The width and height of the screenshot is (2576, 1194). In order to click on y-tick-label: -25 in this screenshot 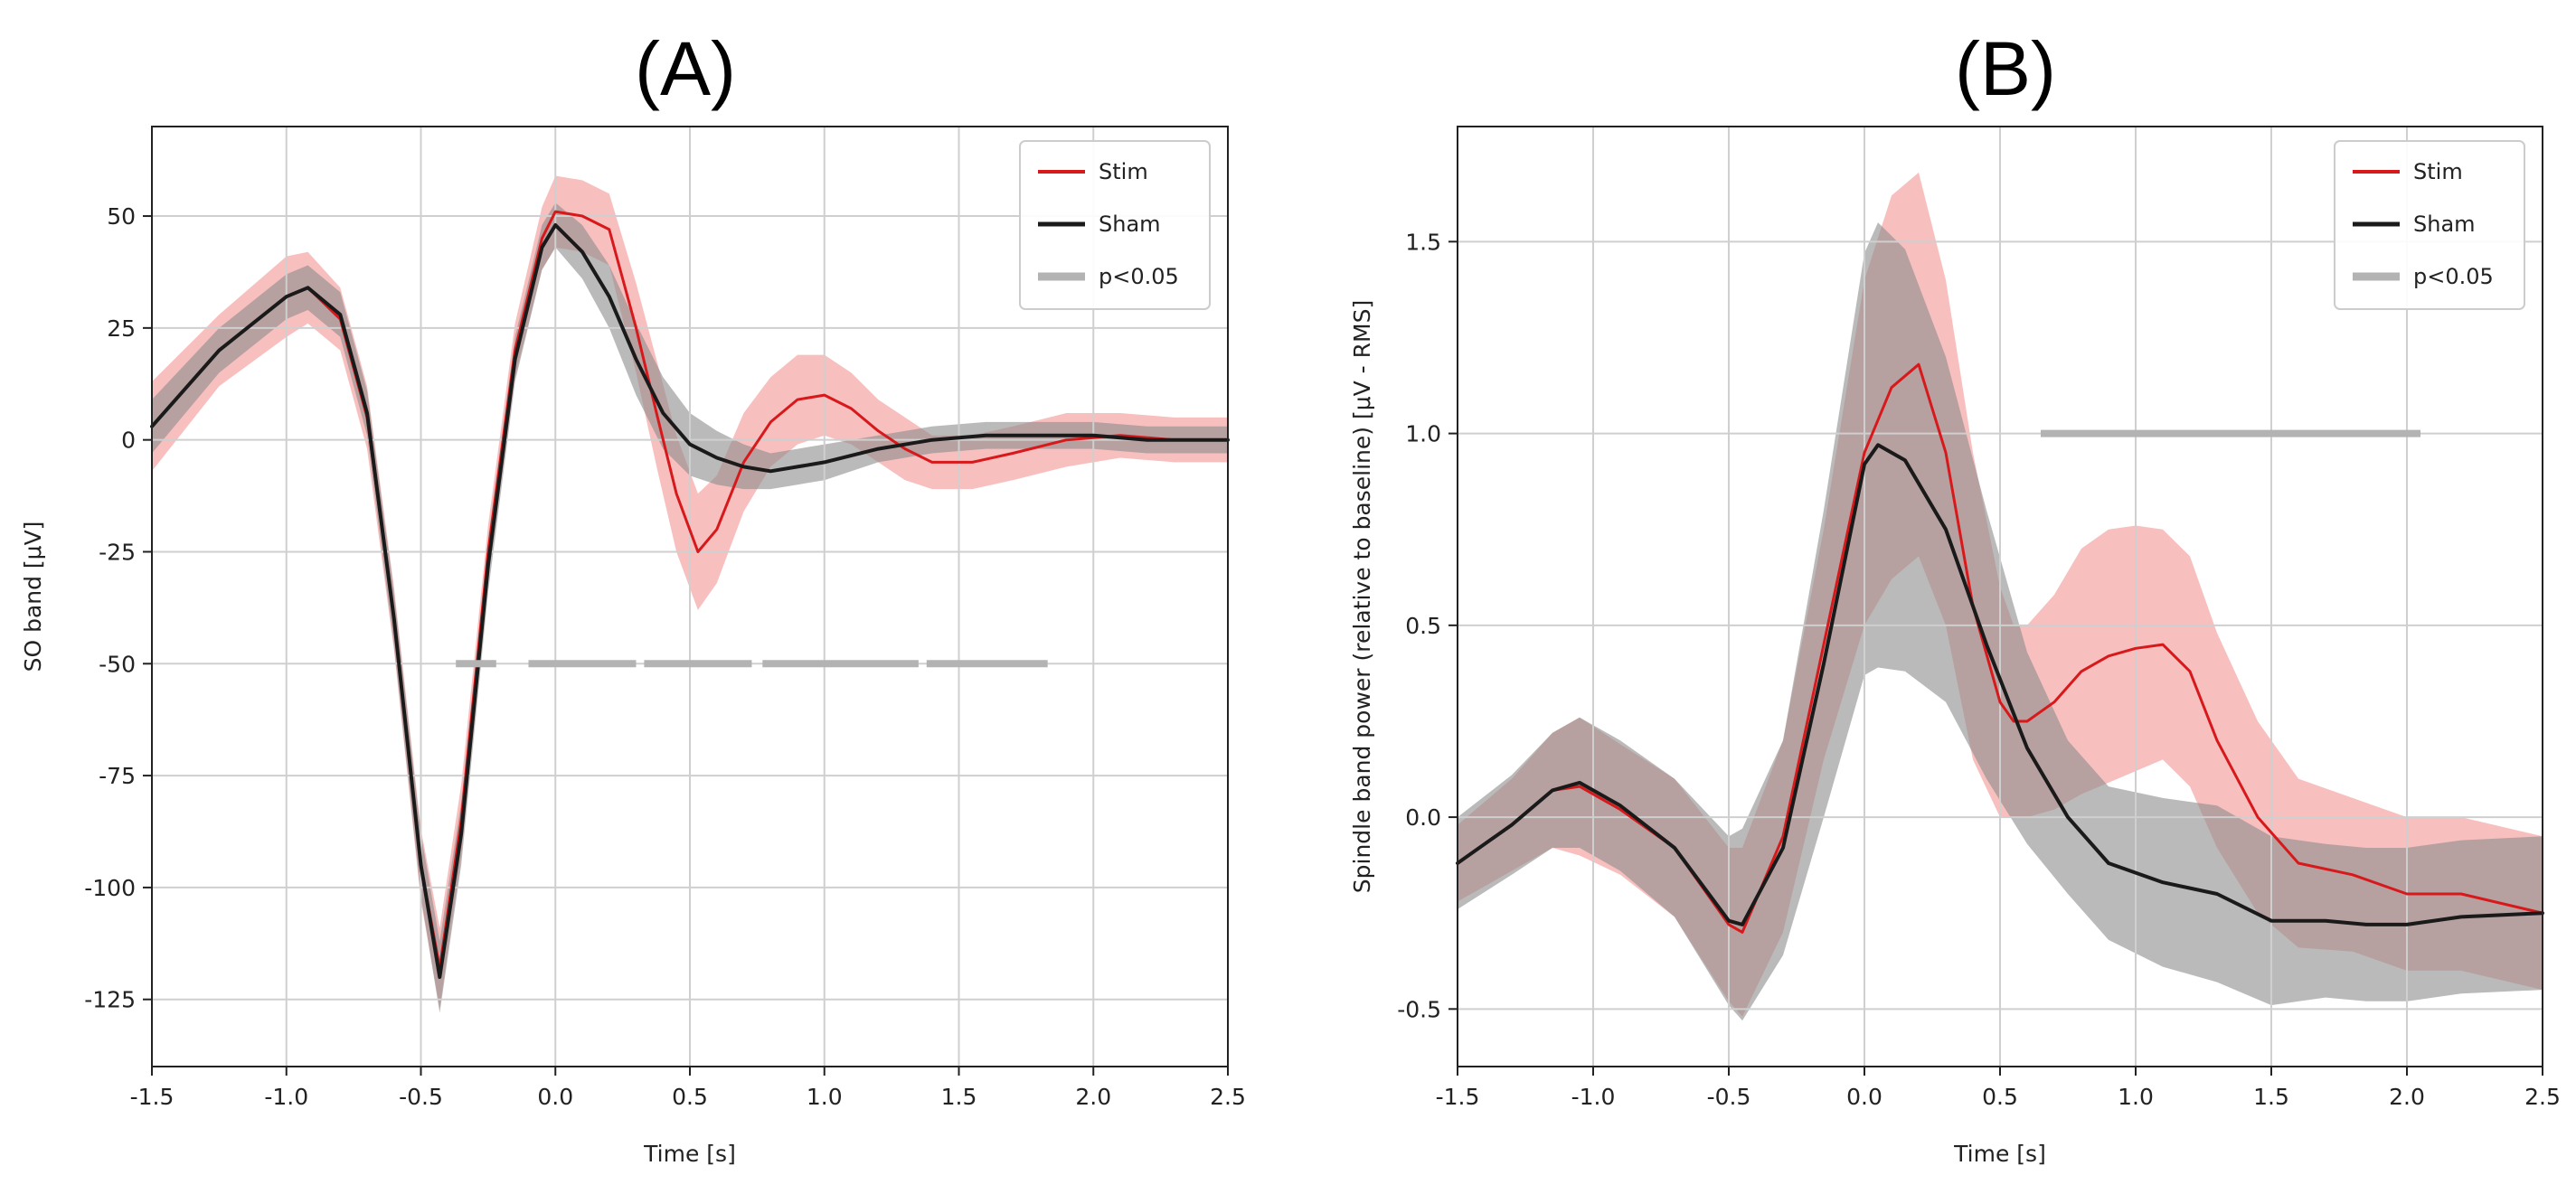, I will do `click(117, 552)`.